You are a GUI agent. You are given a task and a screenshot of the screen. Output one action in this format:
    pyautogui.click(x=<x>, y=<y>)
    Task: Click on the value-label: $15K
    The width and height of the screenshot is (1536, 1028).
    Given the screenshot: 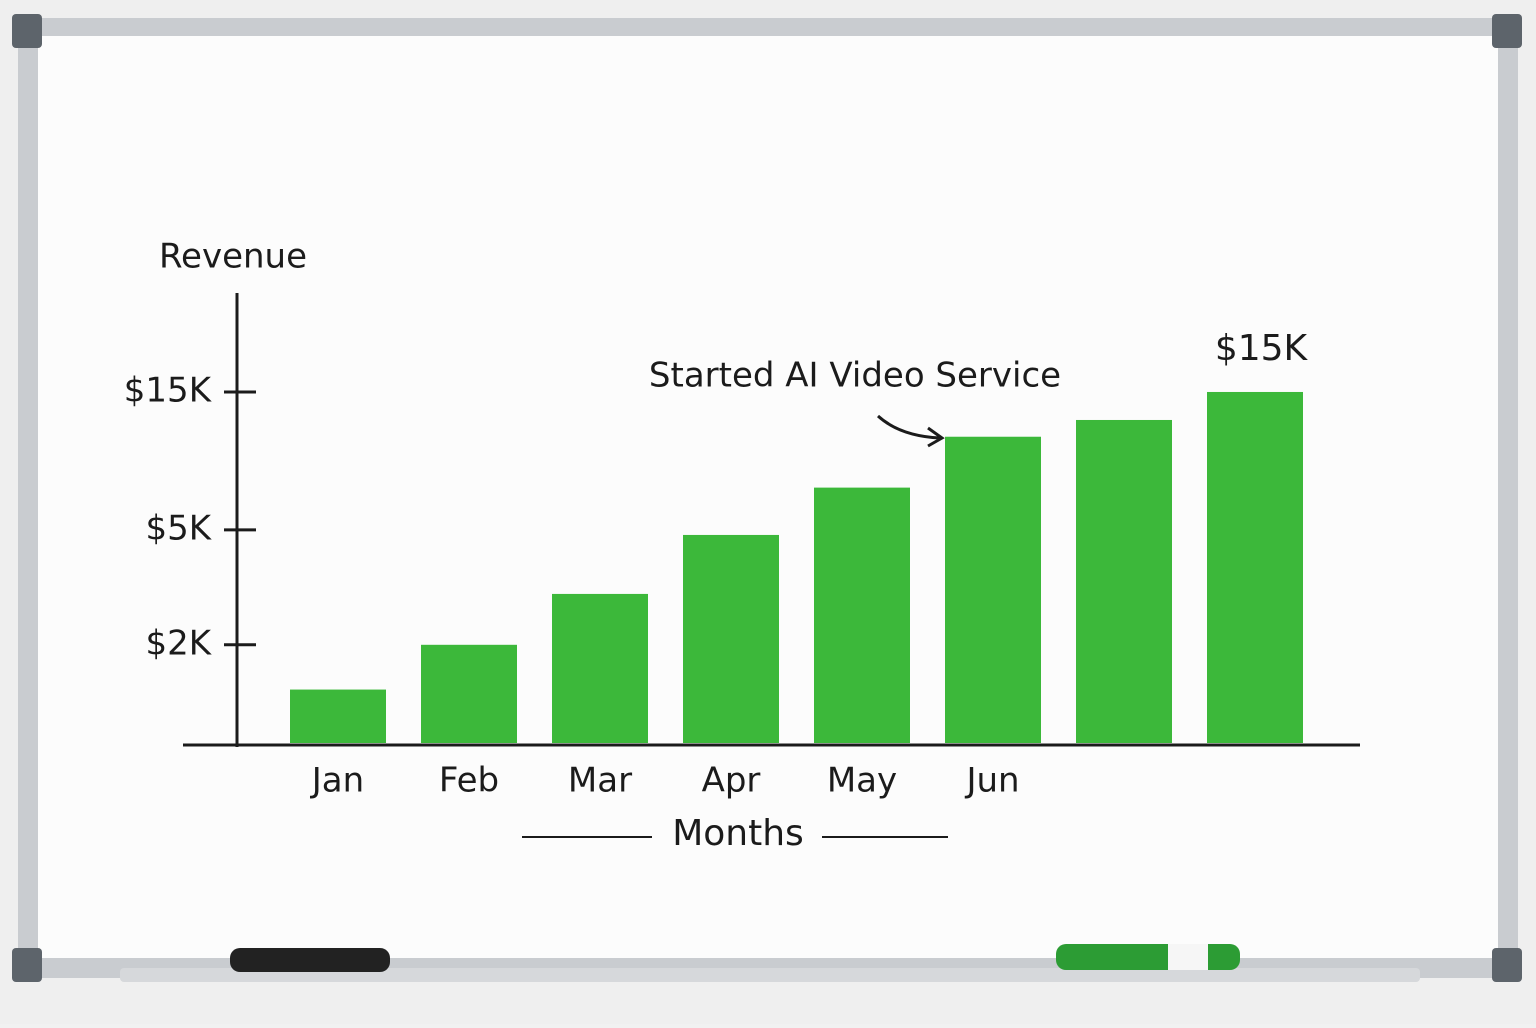 What is the action you would take?
    pyautogui.click(x=1262, y=348)
    